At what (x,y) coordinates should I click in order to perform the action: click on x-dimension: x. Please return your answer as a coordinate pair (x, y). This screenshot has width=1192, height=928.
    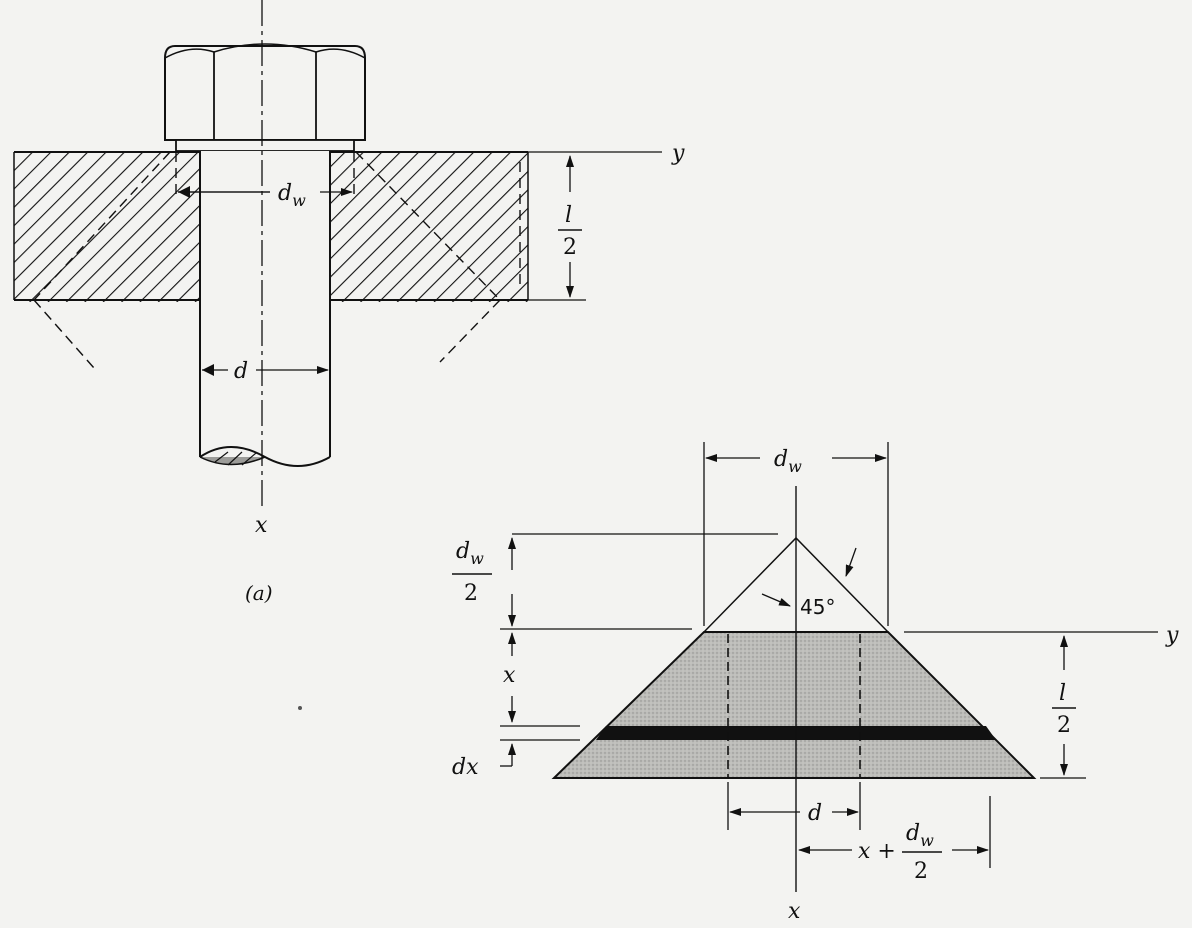
    Looking at the image, I should click on (509, 677).